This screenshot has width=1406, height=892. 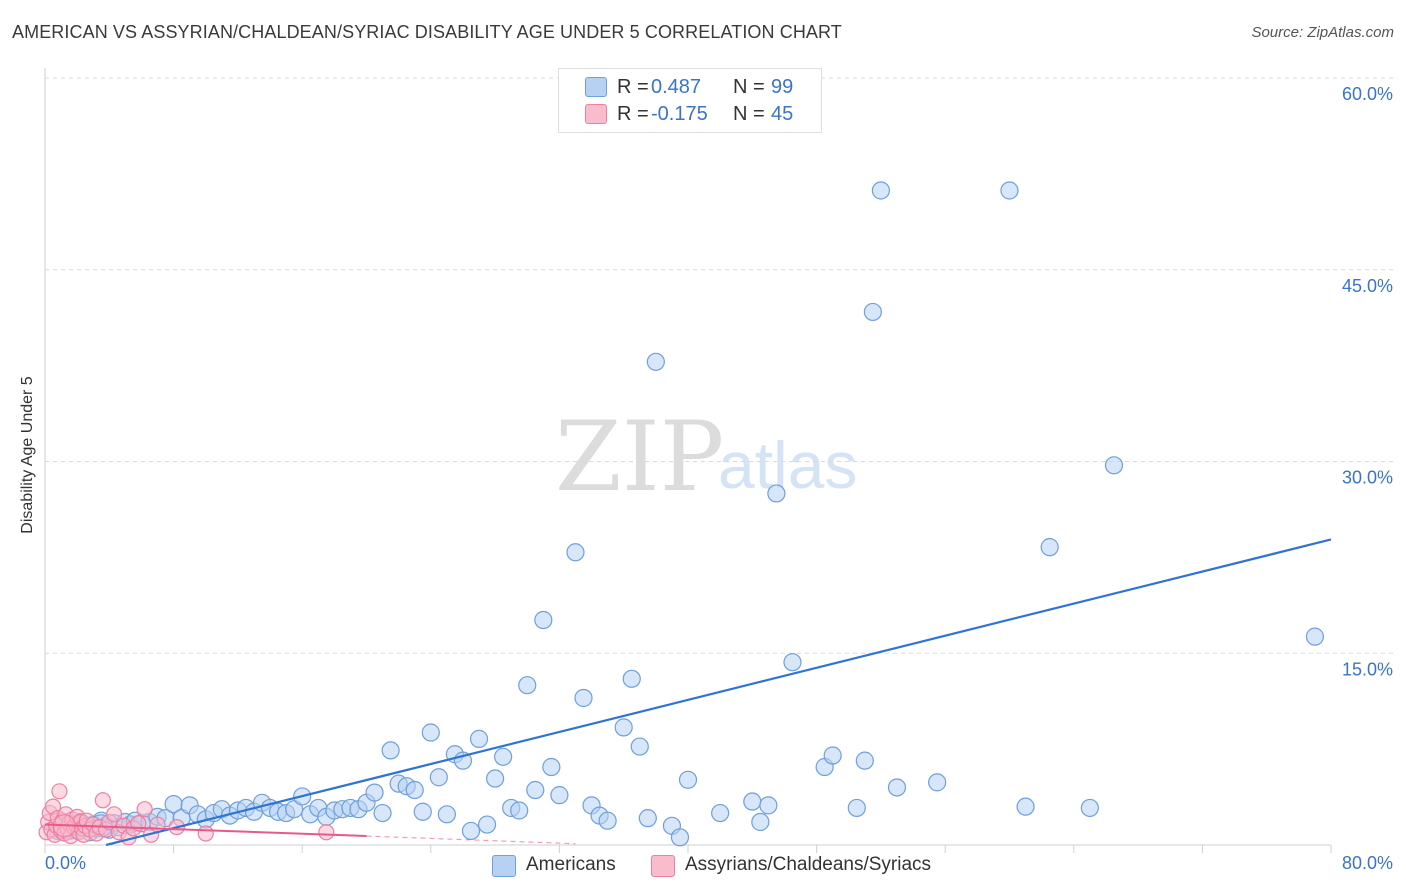 What do you see at coordinates (571, 864) in the screenshot?
I see `legend-label: Americans` at bounding box center [571, 864].